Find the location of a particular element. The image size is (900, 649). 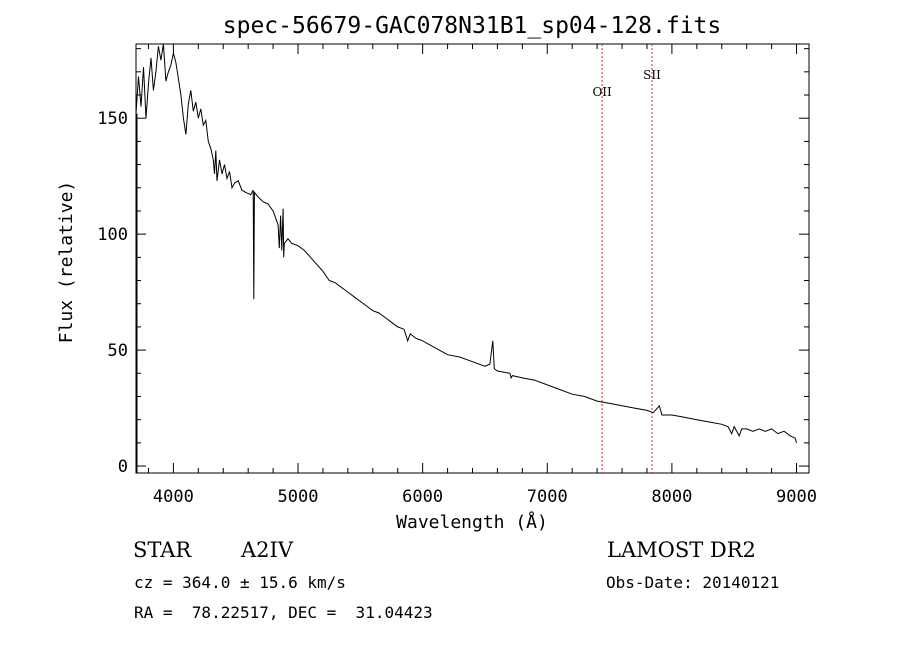

emission-line-markers: OII SII is located at coordinates (626, 258).